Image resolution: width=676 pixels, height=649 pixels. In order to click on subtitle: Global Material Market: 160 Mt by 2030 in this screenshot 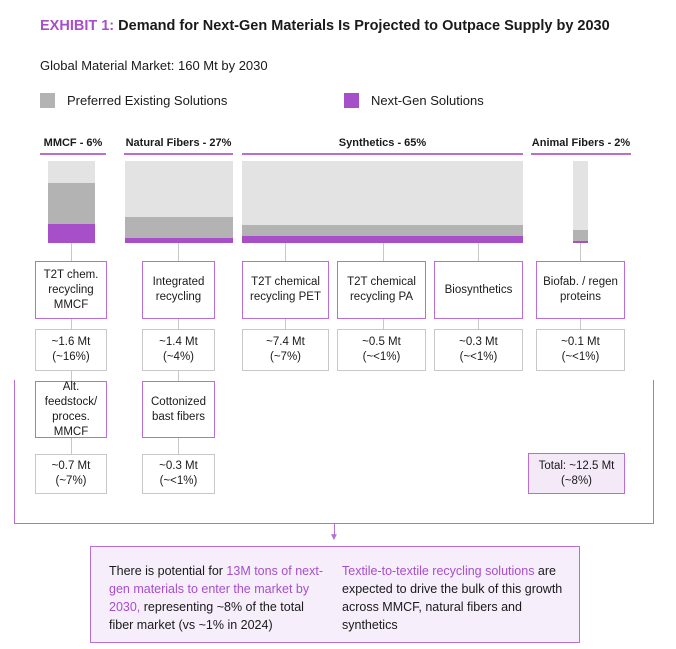, I will do `click(154, 65)`.